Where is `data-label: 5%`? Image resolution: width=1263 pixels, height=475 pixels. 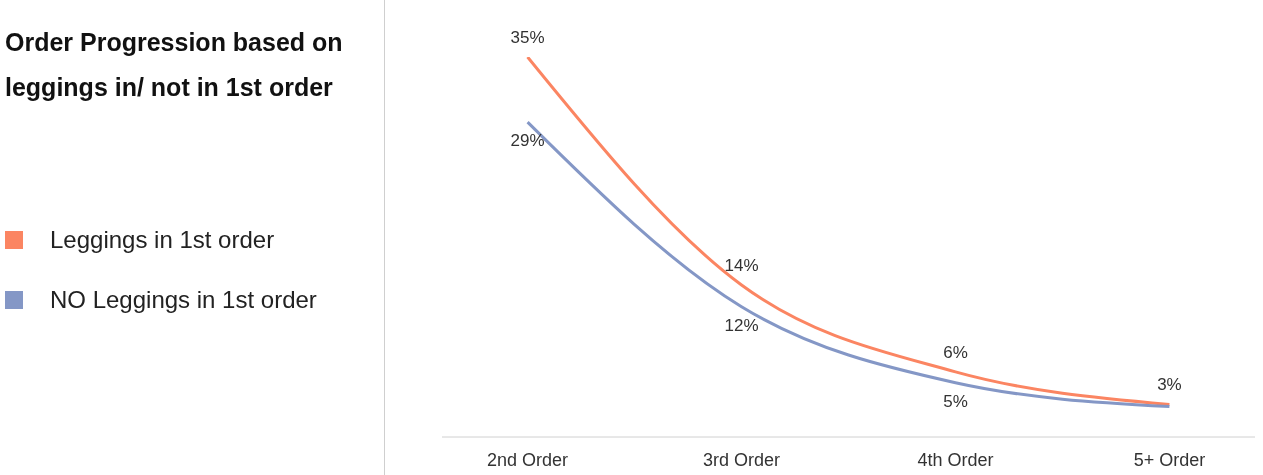 data-label: 5% is located at coordinates (955, 401).